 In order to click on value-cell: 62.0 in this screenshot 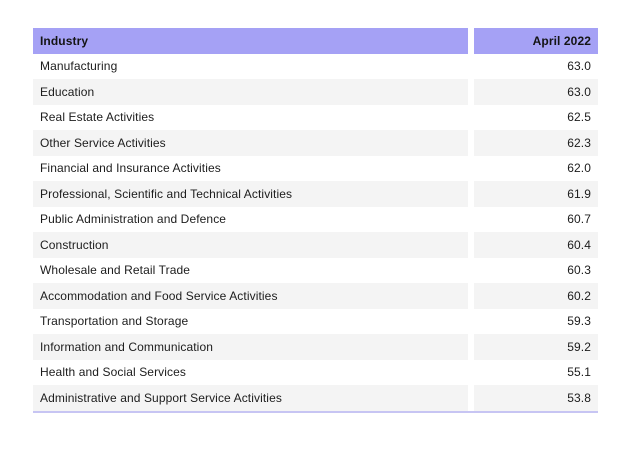, I will do `click(536, 168)`.